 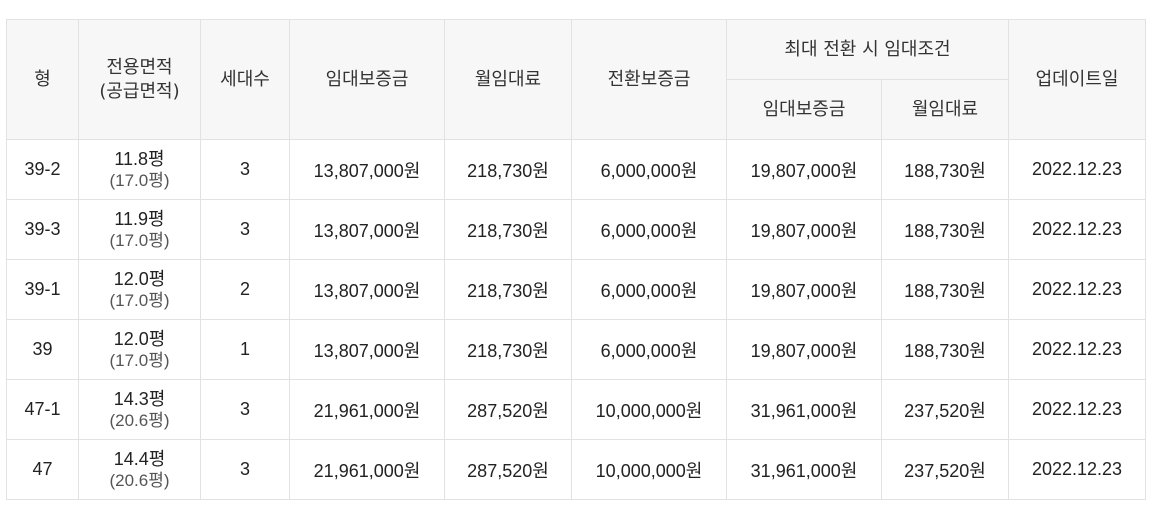 I want to click on header-area: 전용면적 (공급면적), so click(x=139, y=79).